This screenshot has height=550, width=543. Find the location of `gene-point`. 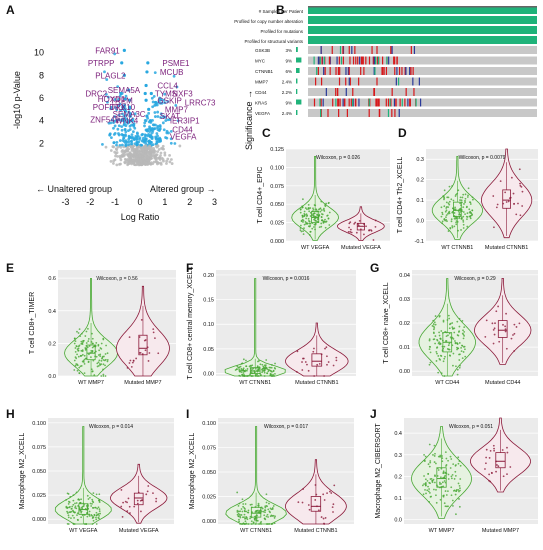

gene-point is located at coordinates (129, 100).